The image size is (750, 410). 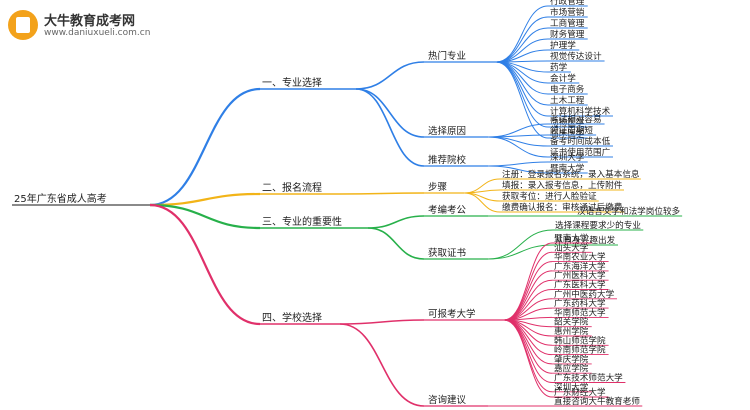 I want to click on leaf-label: 填报：录入报考信息，上传附件, so click(x=562, y=185).